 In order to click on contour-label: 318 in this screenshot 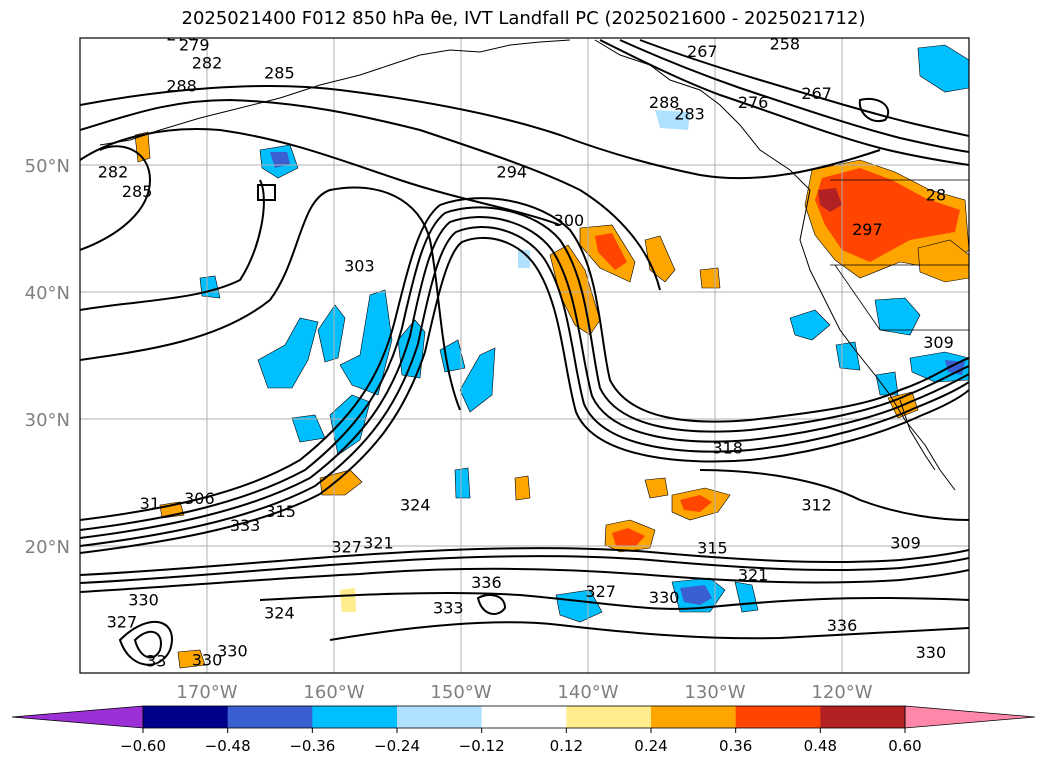, I will do `click(727, 447)`.